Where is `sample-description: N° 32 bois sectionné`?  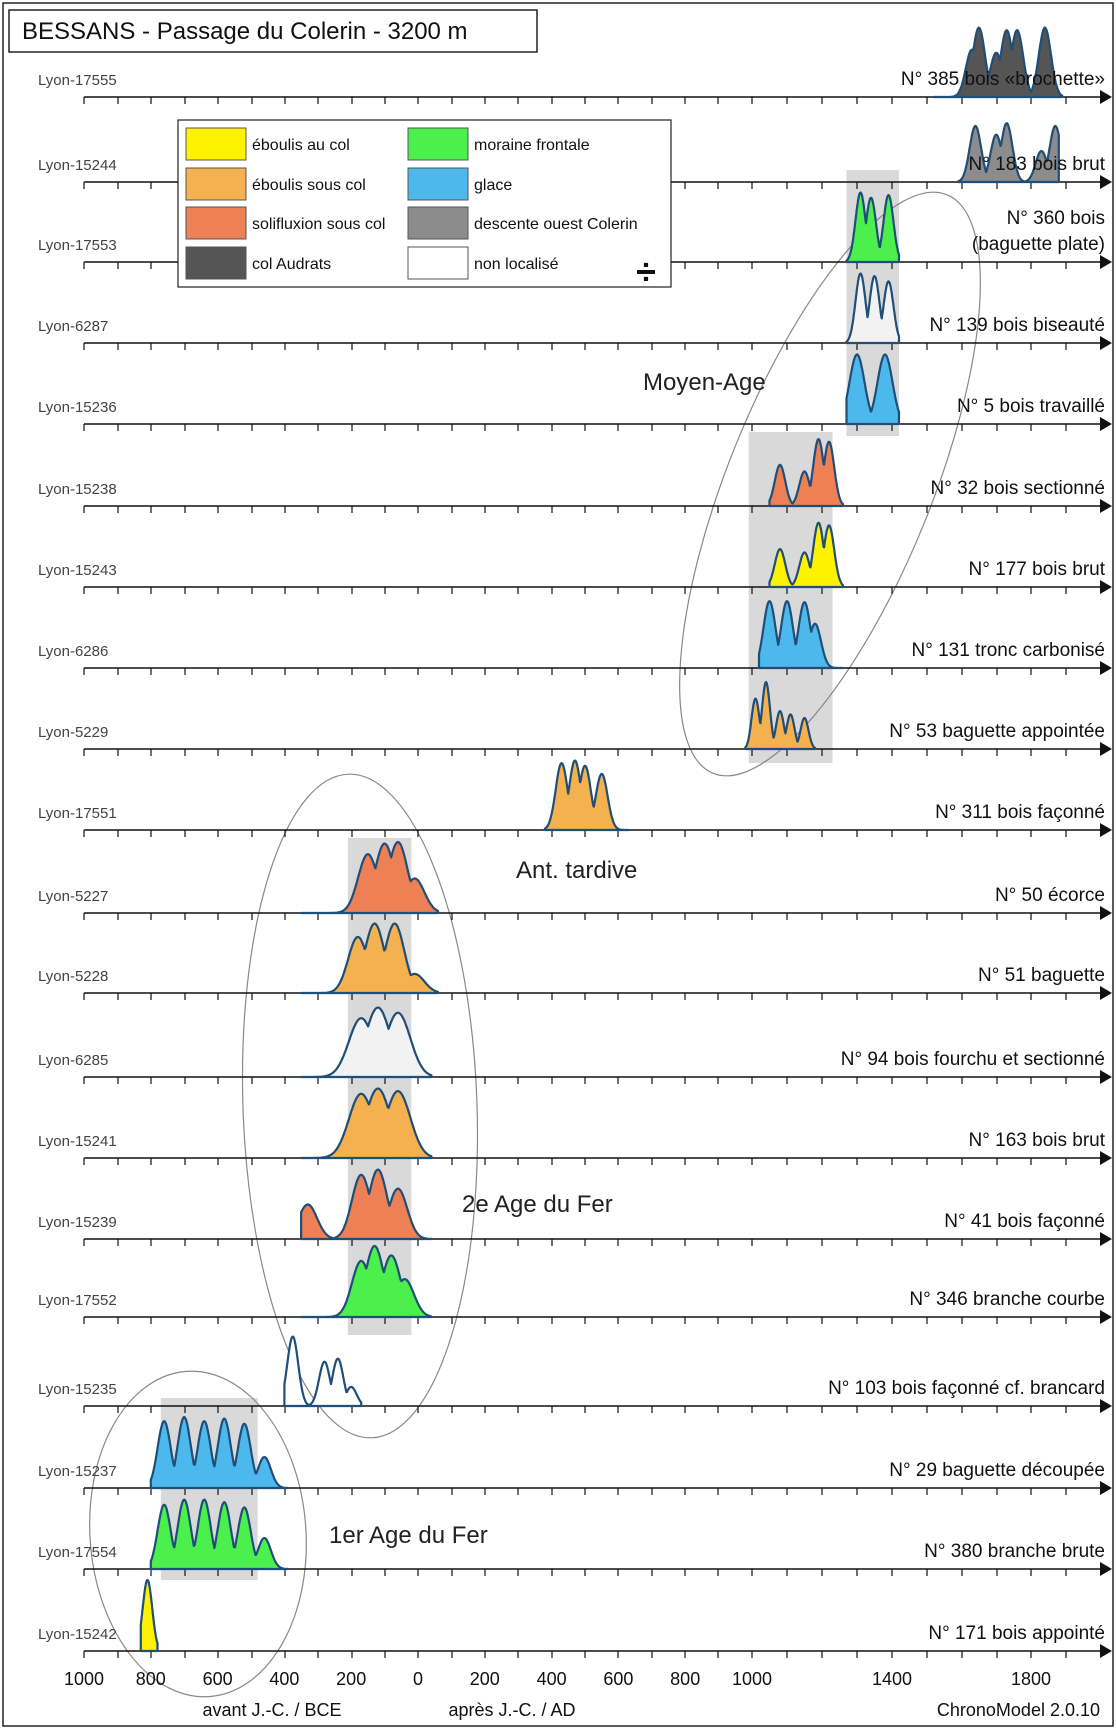 sample-description: N° 32 bois sectionné is located at coordinates (1018, 488).